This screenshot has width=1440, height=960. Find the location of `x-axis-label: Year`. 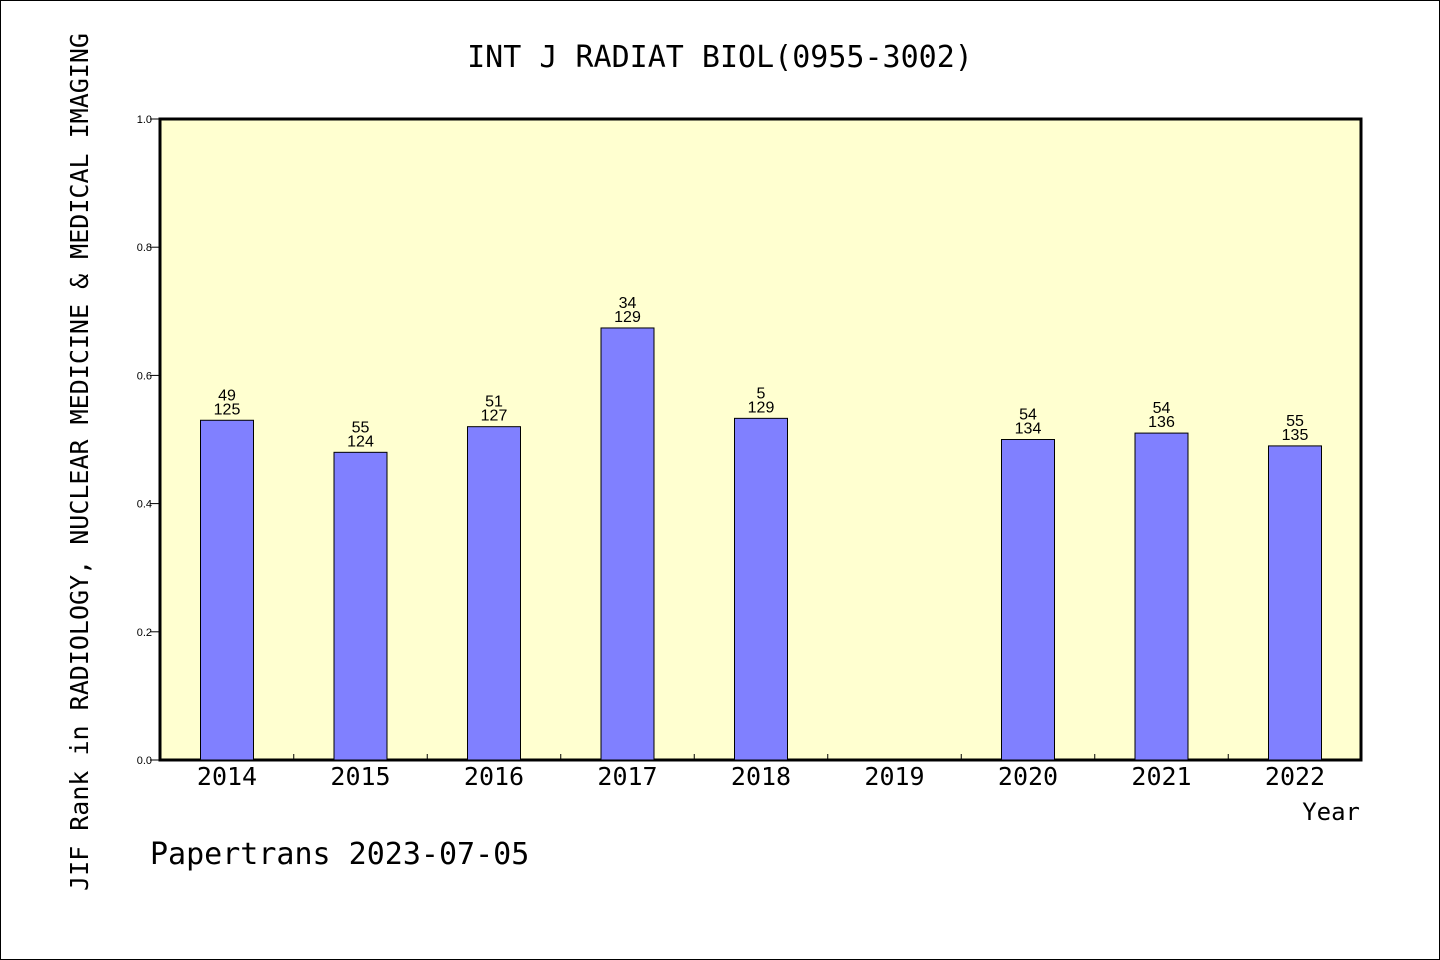

x-axis-label: Year is located at coordinates (1331, 812).